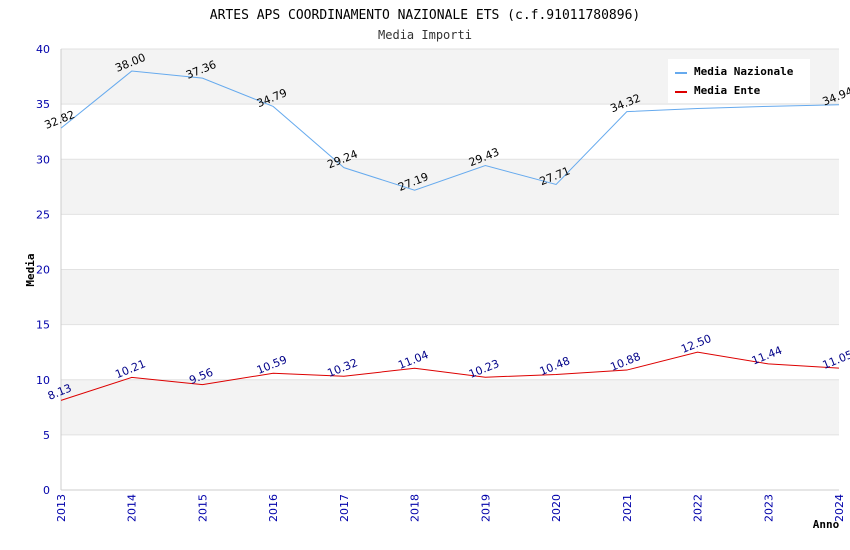 Image resolution: width=850 pixels, height=550 pixels. I want to click on x-tick-label: 2023, so click(768, 508).